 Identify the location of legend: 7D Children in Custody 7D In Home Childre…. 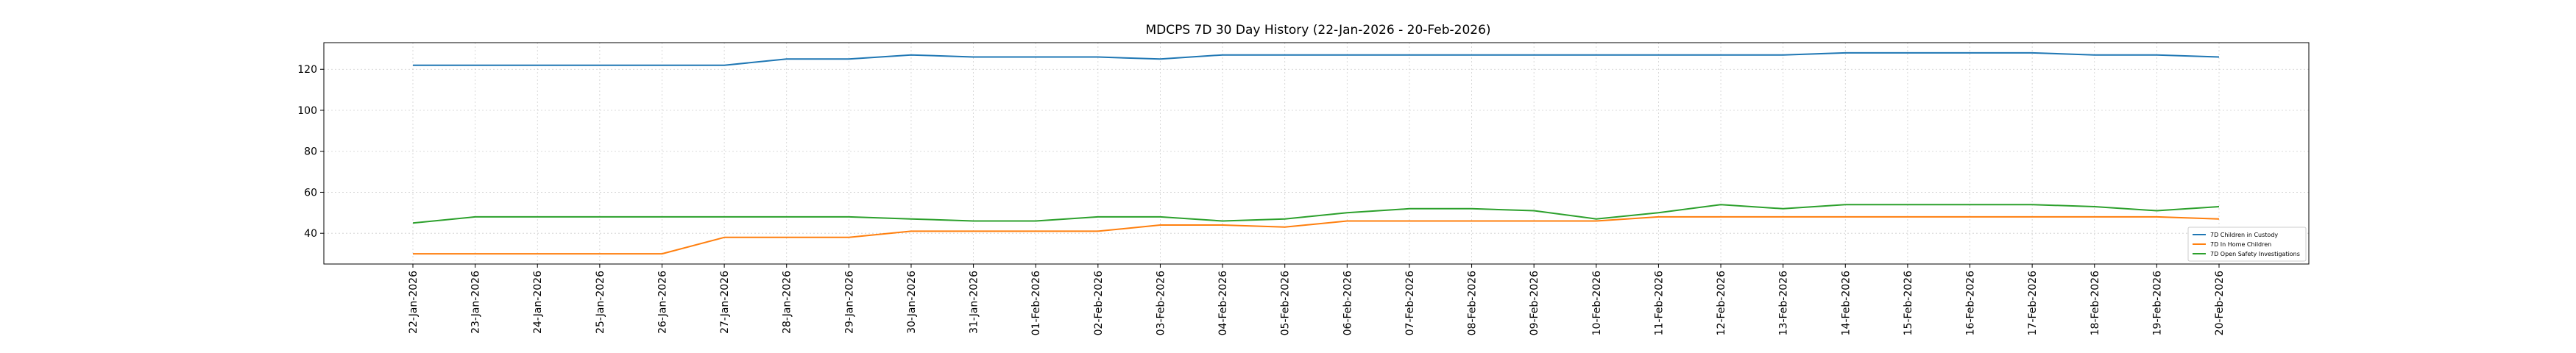
(2247, 245).